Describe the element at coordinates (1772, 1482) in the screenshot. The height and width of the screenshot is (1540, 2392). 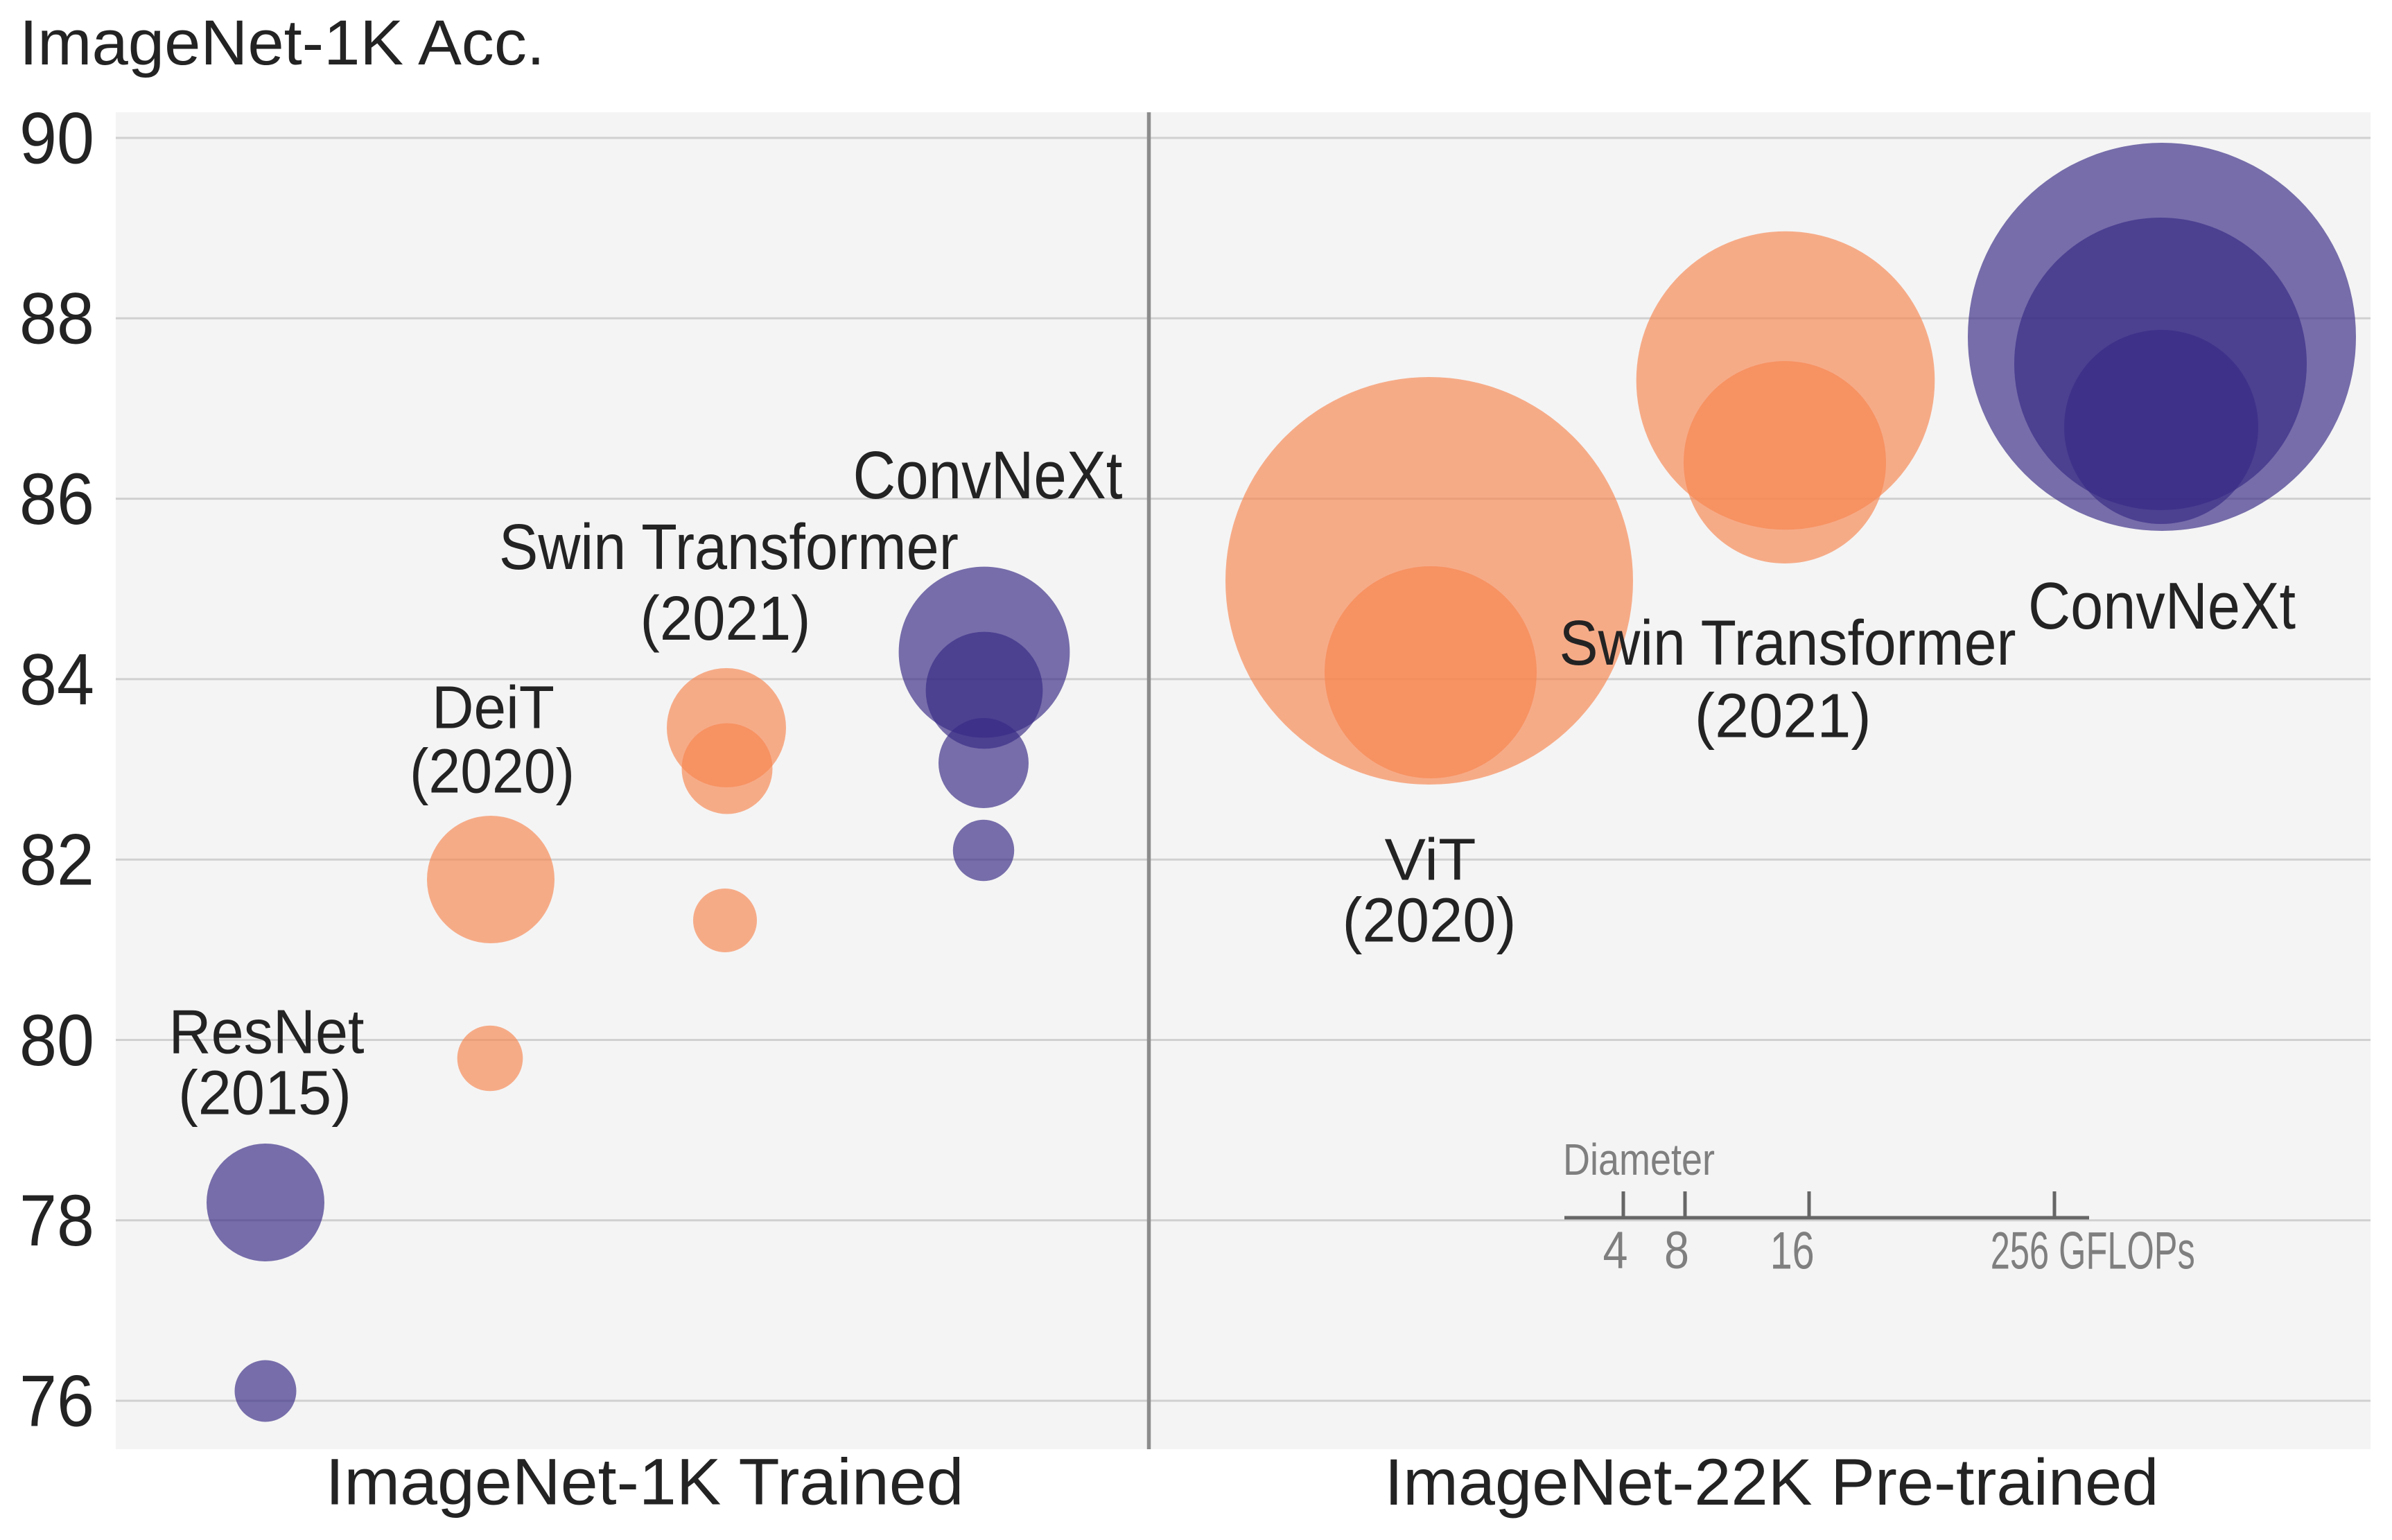
I see `svg-text: ImageNet-22K Pre-trained` at that location.